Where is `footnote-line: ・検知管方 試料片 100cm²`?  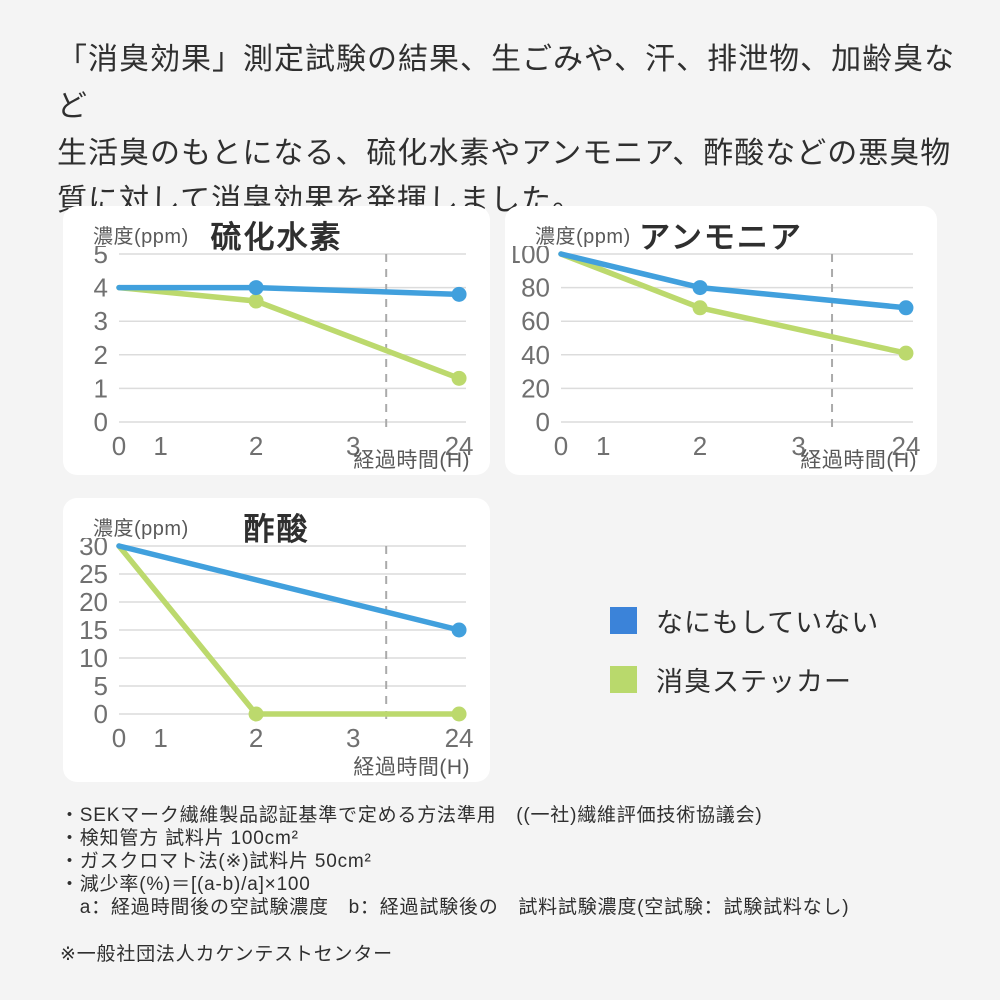
footnote-line: ・検知管方 試料片 100cm² is located at coordinates (179, 838).